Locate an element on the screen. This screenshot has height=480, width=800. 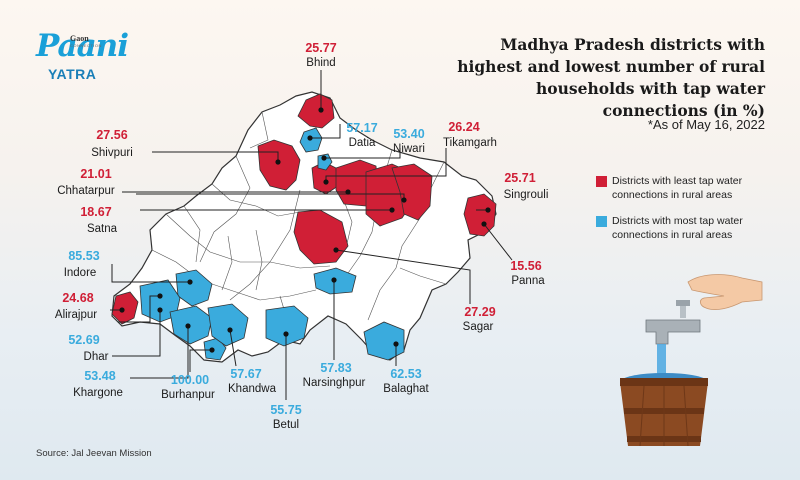
paani-yatra-logo: Paani Gaon CONNECTION YATRA is located at coordinates (91, 61).